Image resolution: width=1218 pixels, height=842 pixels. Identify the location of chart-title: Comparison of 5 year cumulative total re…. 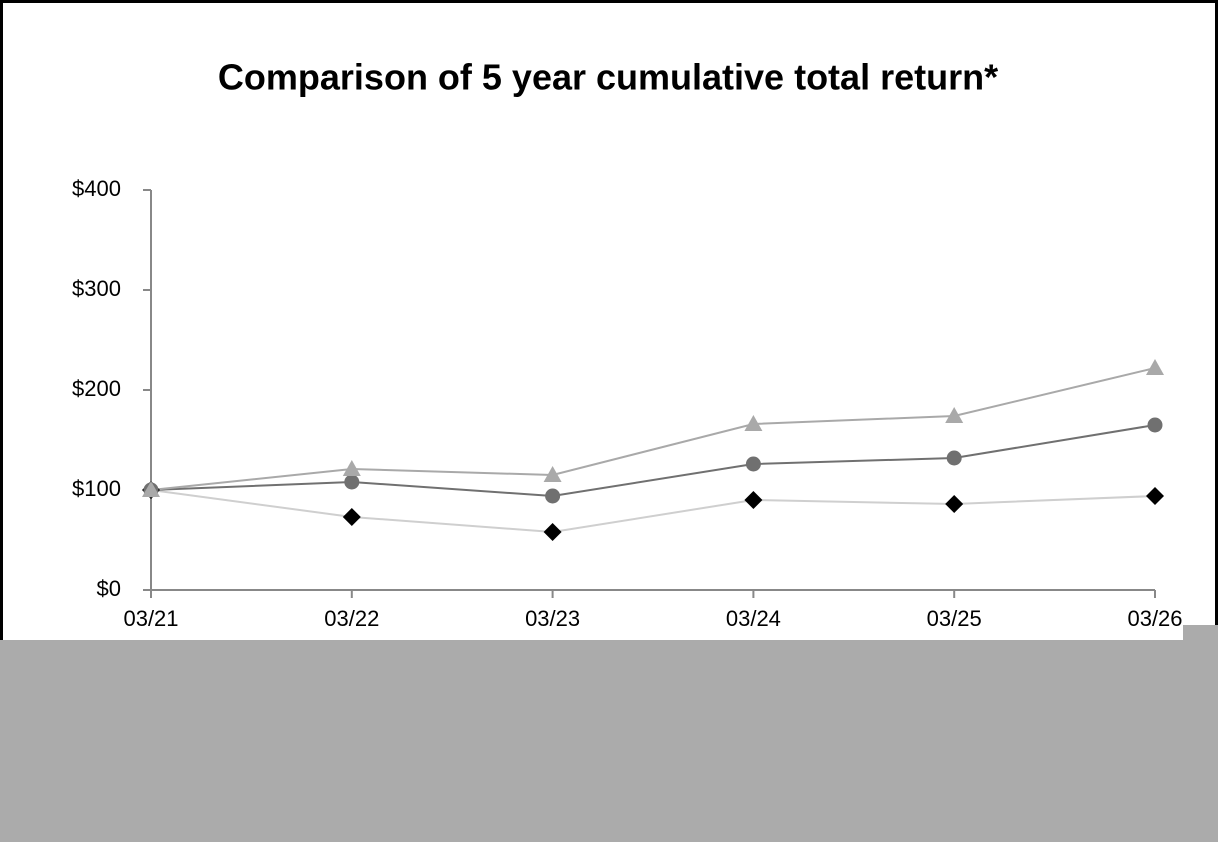
(608, 77).